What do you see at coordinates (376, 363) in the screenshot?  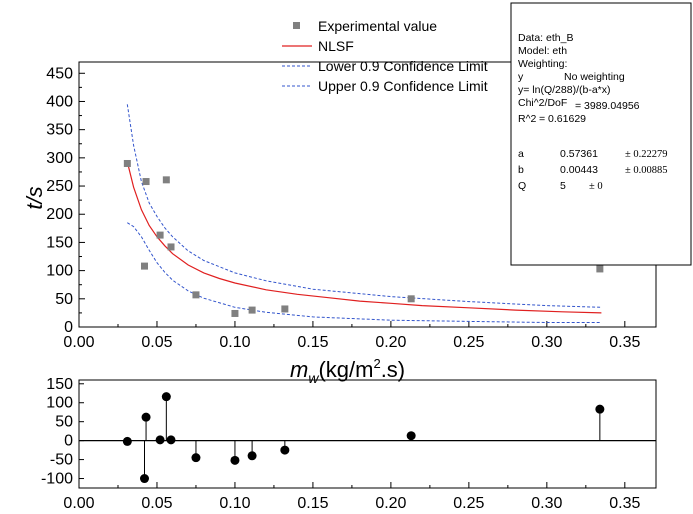 I see `x-axis-title-sup: 2` at bounding box center [376, 363].